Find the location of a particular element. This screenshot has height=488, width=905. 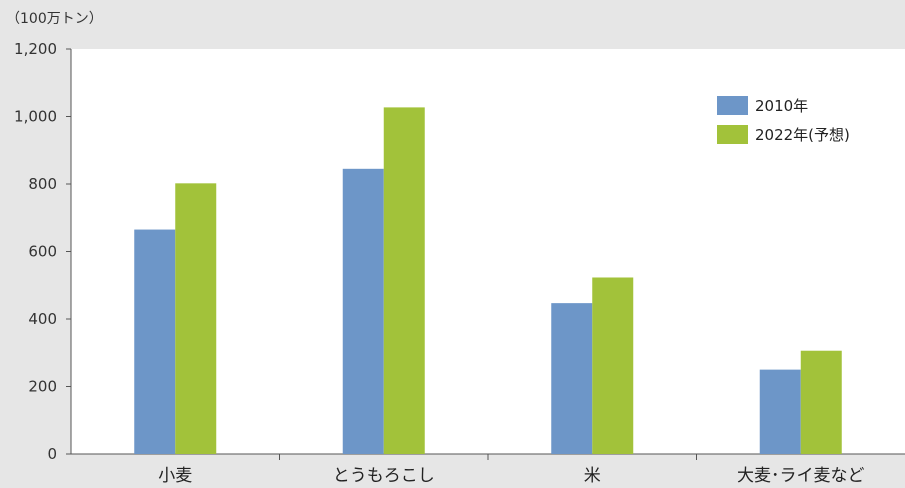

y-axis: 0 200 400 600 800 1,000 1,200 is located at coordinates (43, 251).